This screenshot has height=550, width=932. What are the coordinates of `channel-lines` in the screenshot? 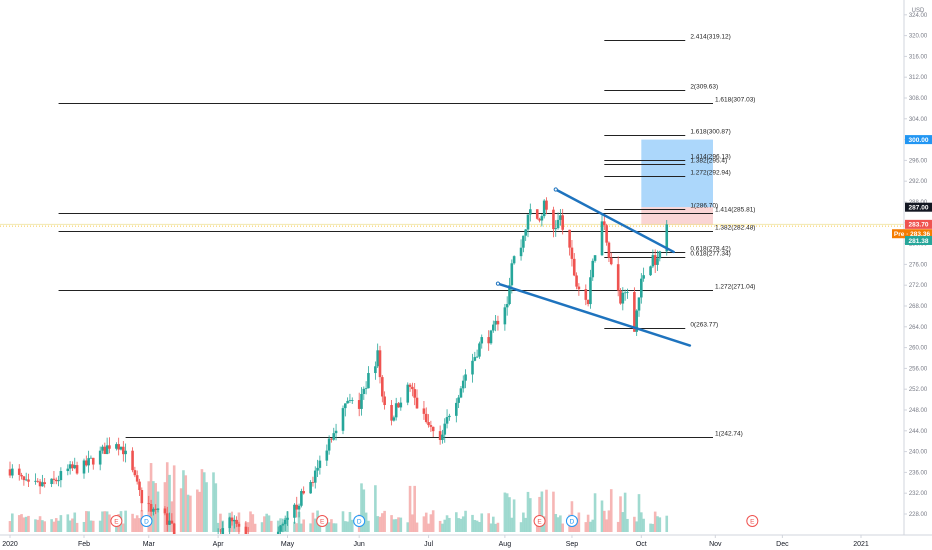 It's located at (593, 267).